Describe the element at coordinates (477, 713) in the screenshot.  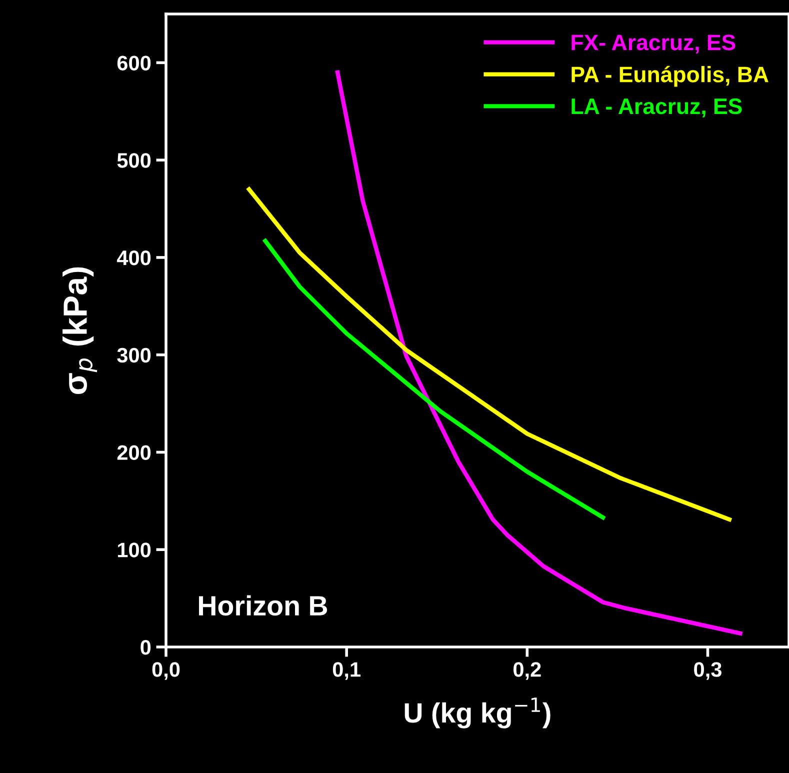
I see `x-axis-title: U (kg kg$^{−1}$)` at that location.